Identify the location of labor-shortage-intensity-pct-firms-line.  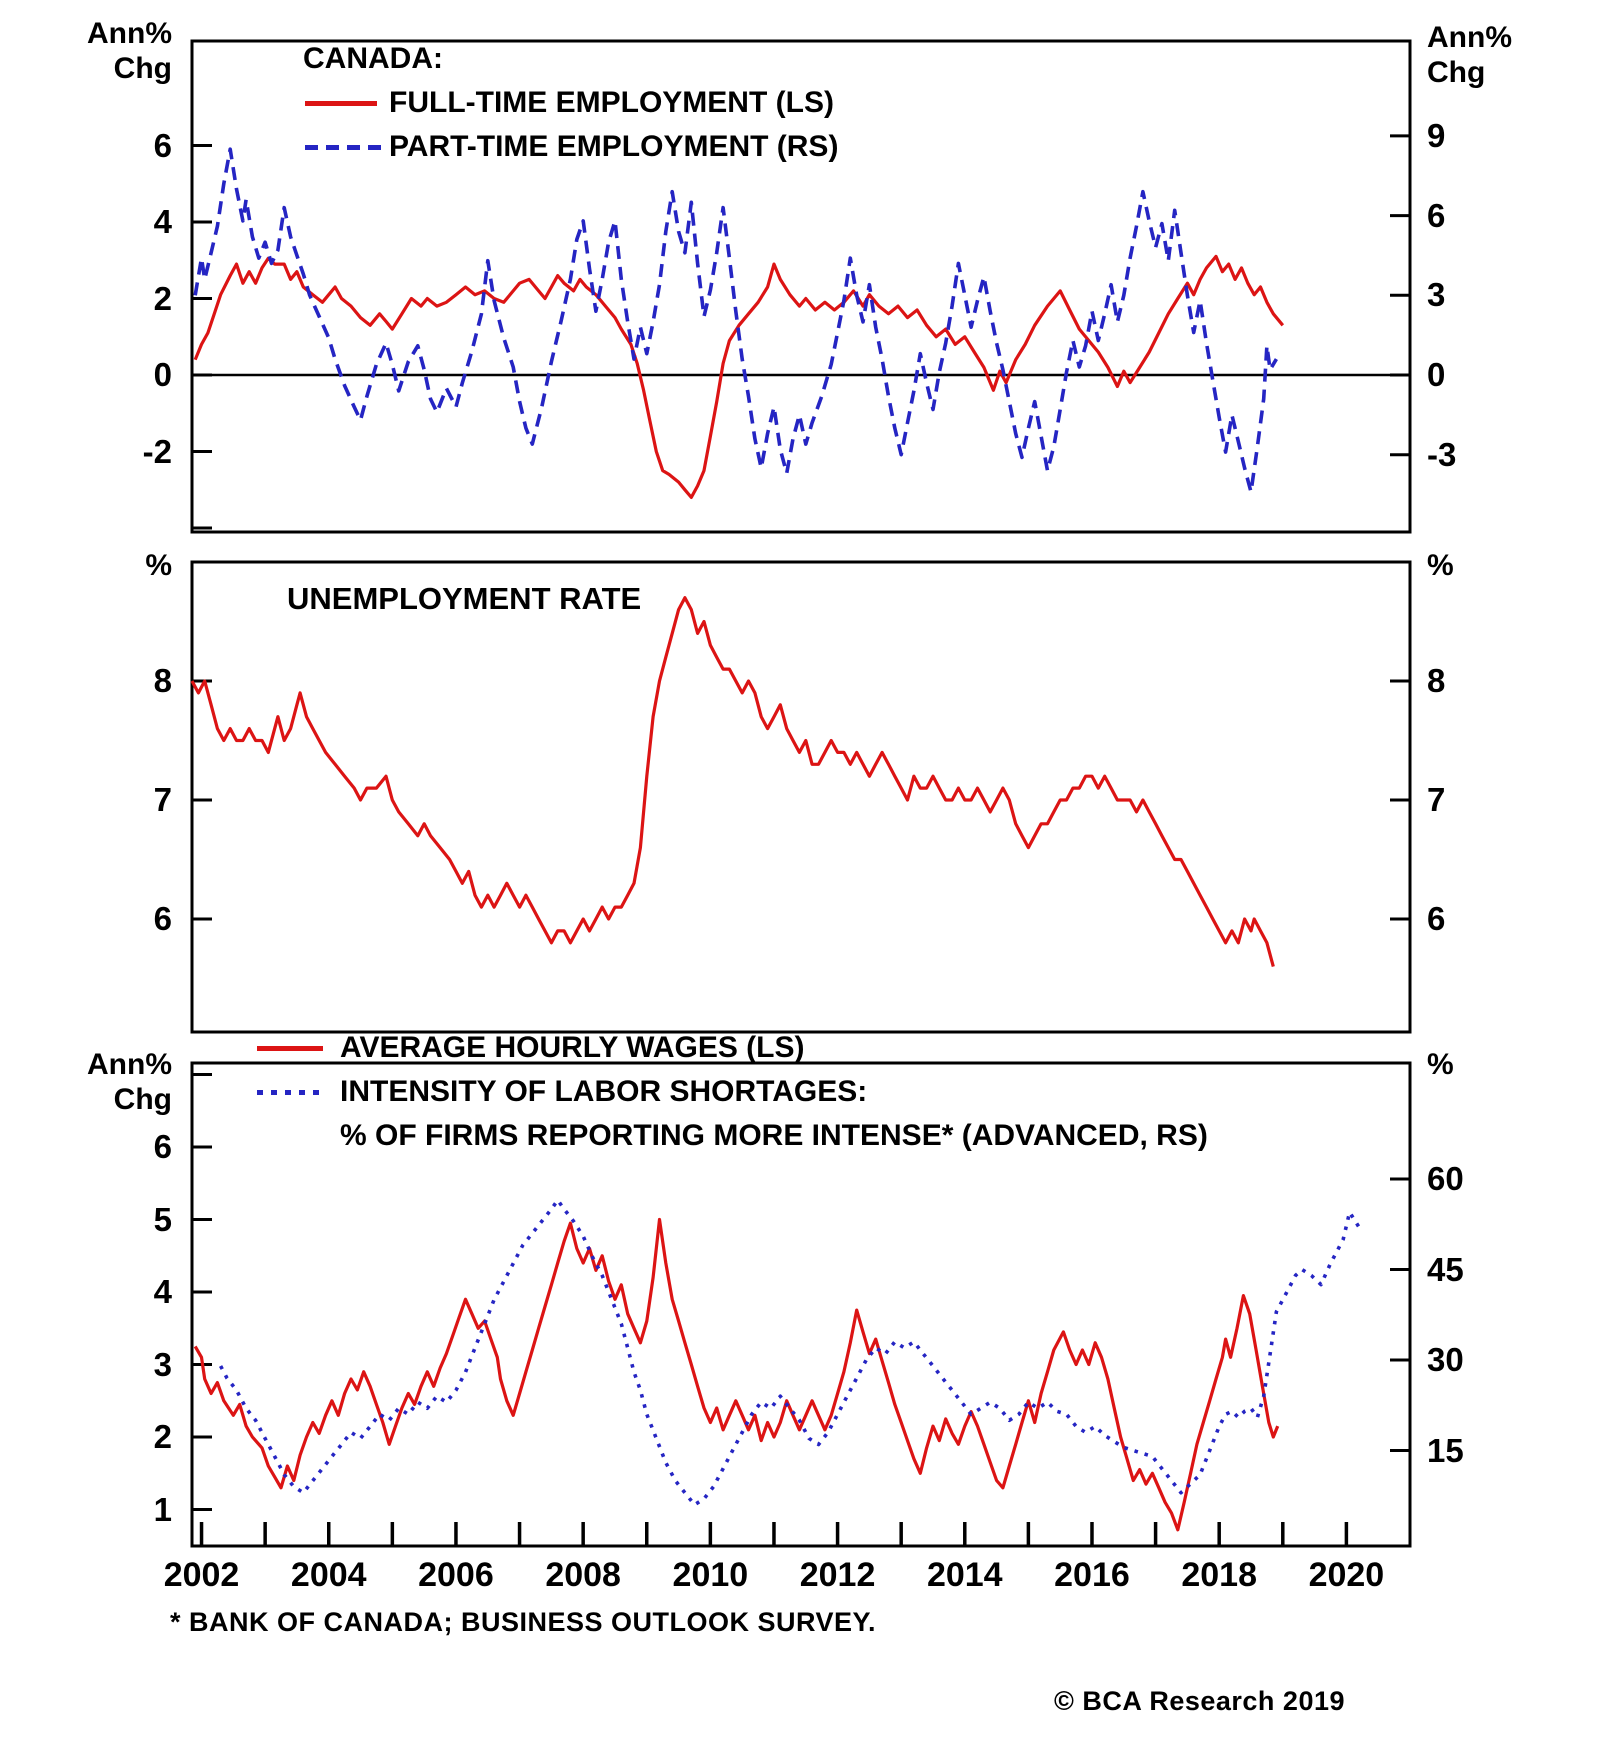
(790, 1352).